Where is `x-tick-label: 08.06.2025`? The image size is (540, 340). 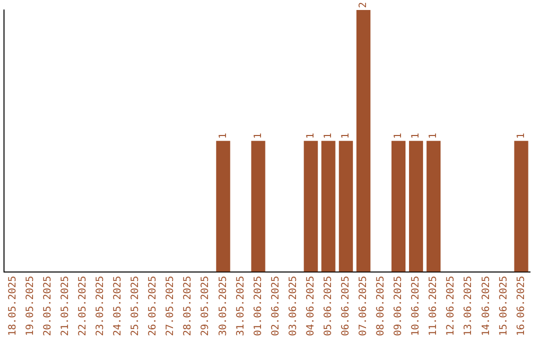
x-tick-label: 08.06.2025 is located at coordinates (381, 306).